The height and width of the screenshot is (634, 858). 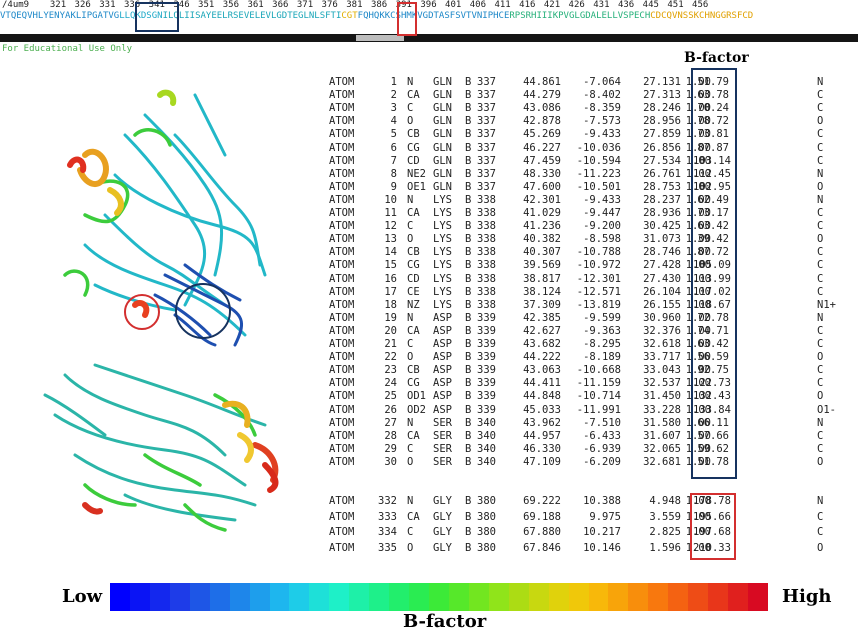 I want to click on atom-serial: 3, so click(x=393, y=108).